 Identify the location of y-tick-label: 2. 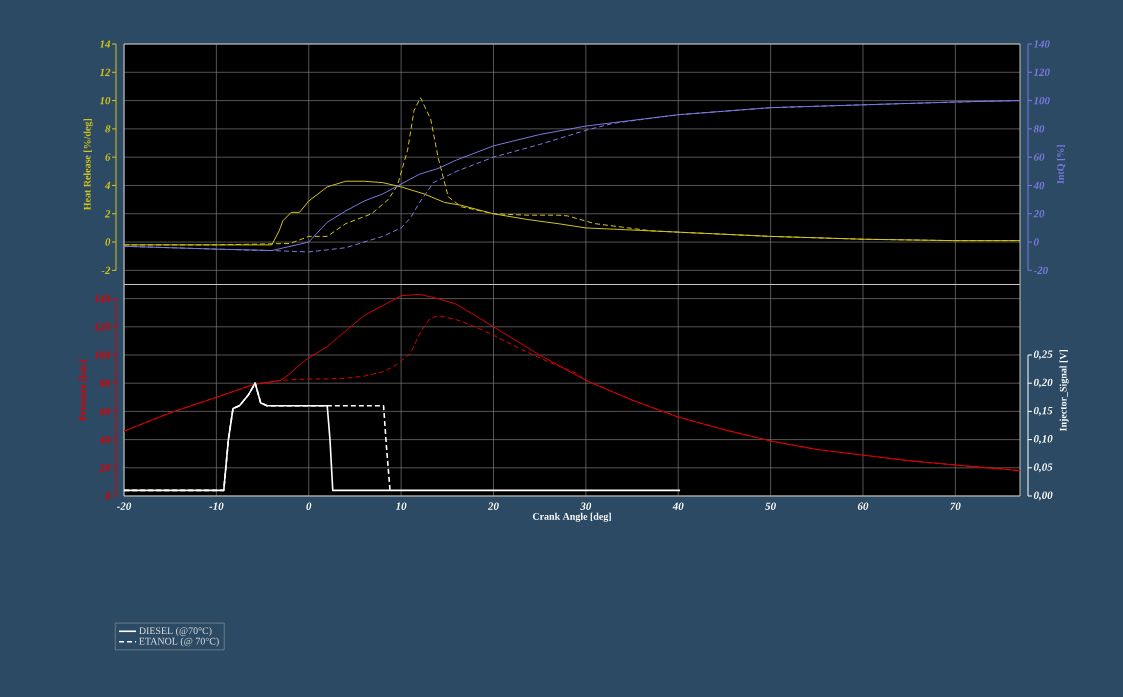
(107, 214).